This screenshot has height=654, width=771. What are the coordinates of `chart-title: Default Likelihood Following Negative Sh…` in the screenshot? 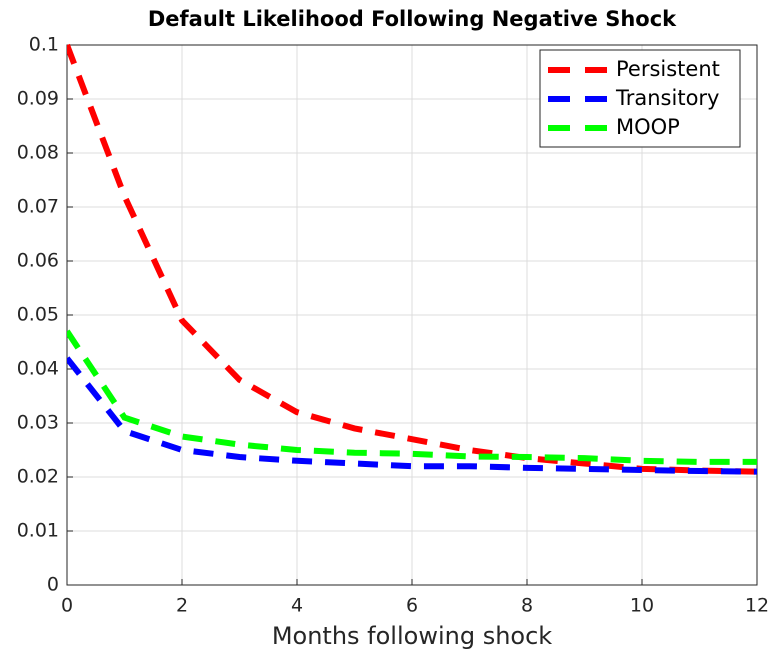 It's located at (412, 19).